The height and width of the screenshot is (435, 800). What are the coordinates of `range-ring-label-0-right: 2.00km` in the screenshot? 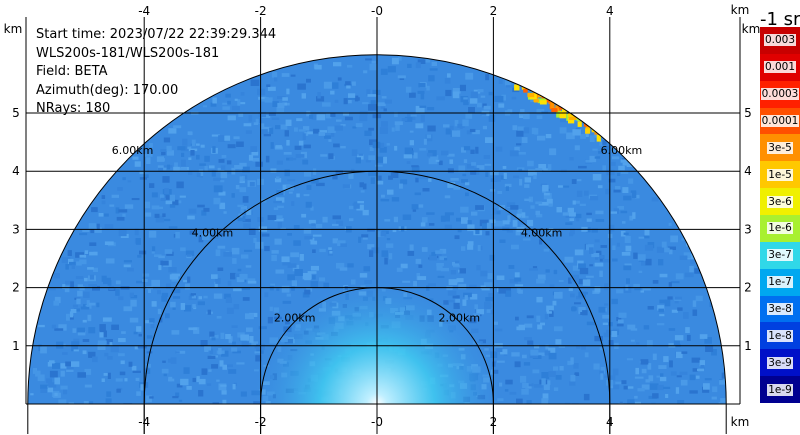 It's located at (460, 318).